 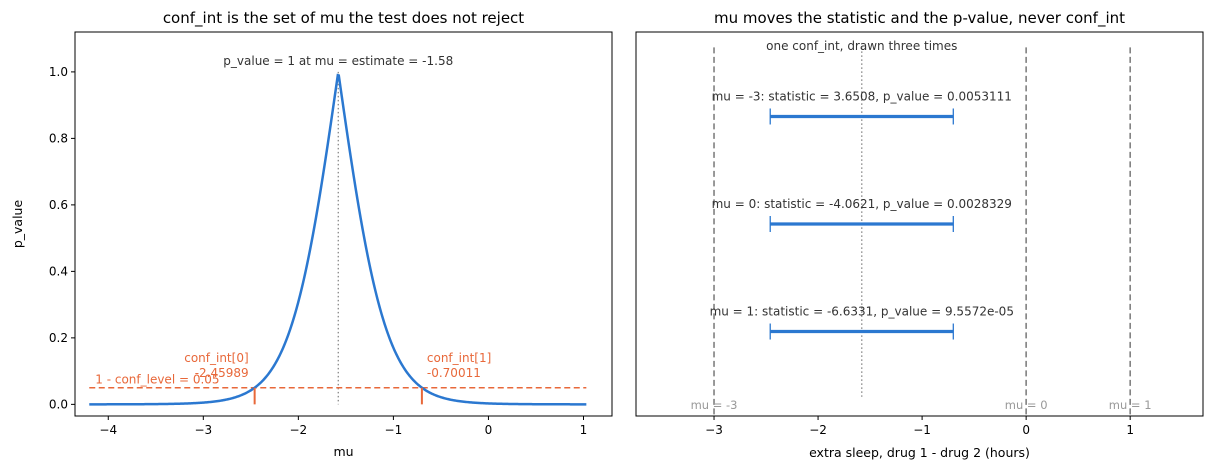 What do you see at coordinates (714, 405) in the screenshot?
I see `mu-line-label: mu = -3` at bounding box center [714, 405].